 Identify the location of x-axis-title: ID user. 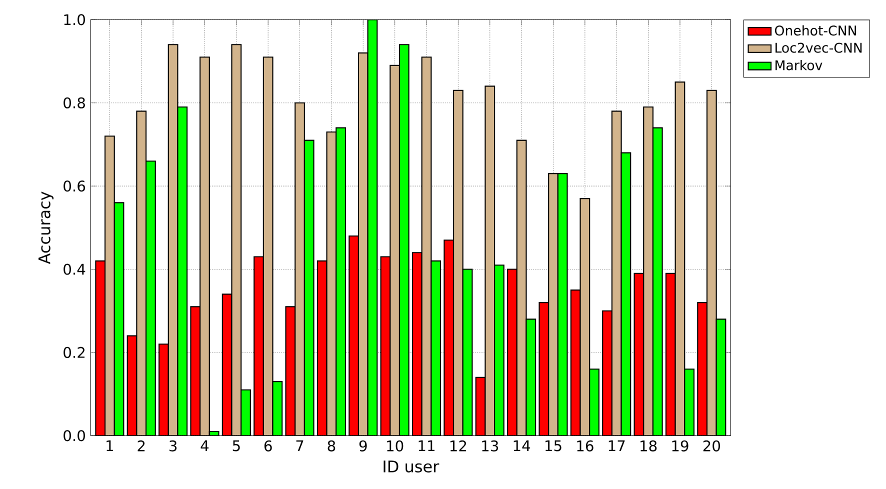
(412, 466).